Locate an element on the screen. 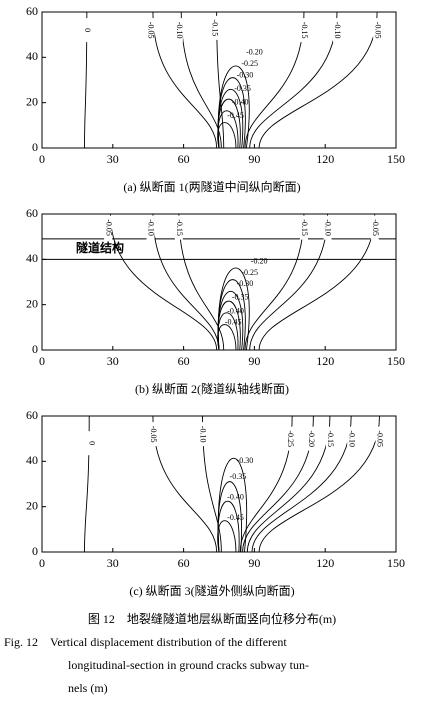 The width and height of the screenshot is (425, 710). figure-caption-en: nels (m) is located at coordinates (88, 688).